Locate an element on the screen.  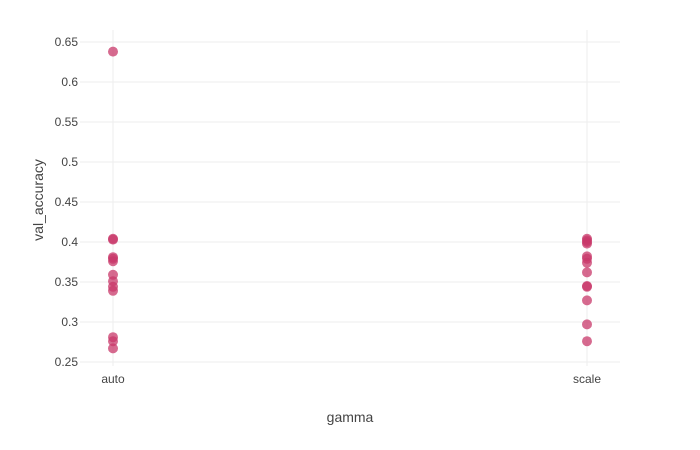
y-tick-label: 0.25 is located at coordinates (67, 362).